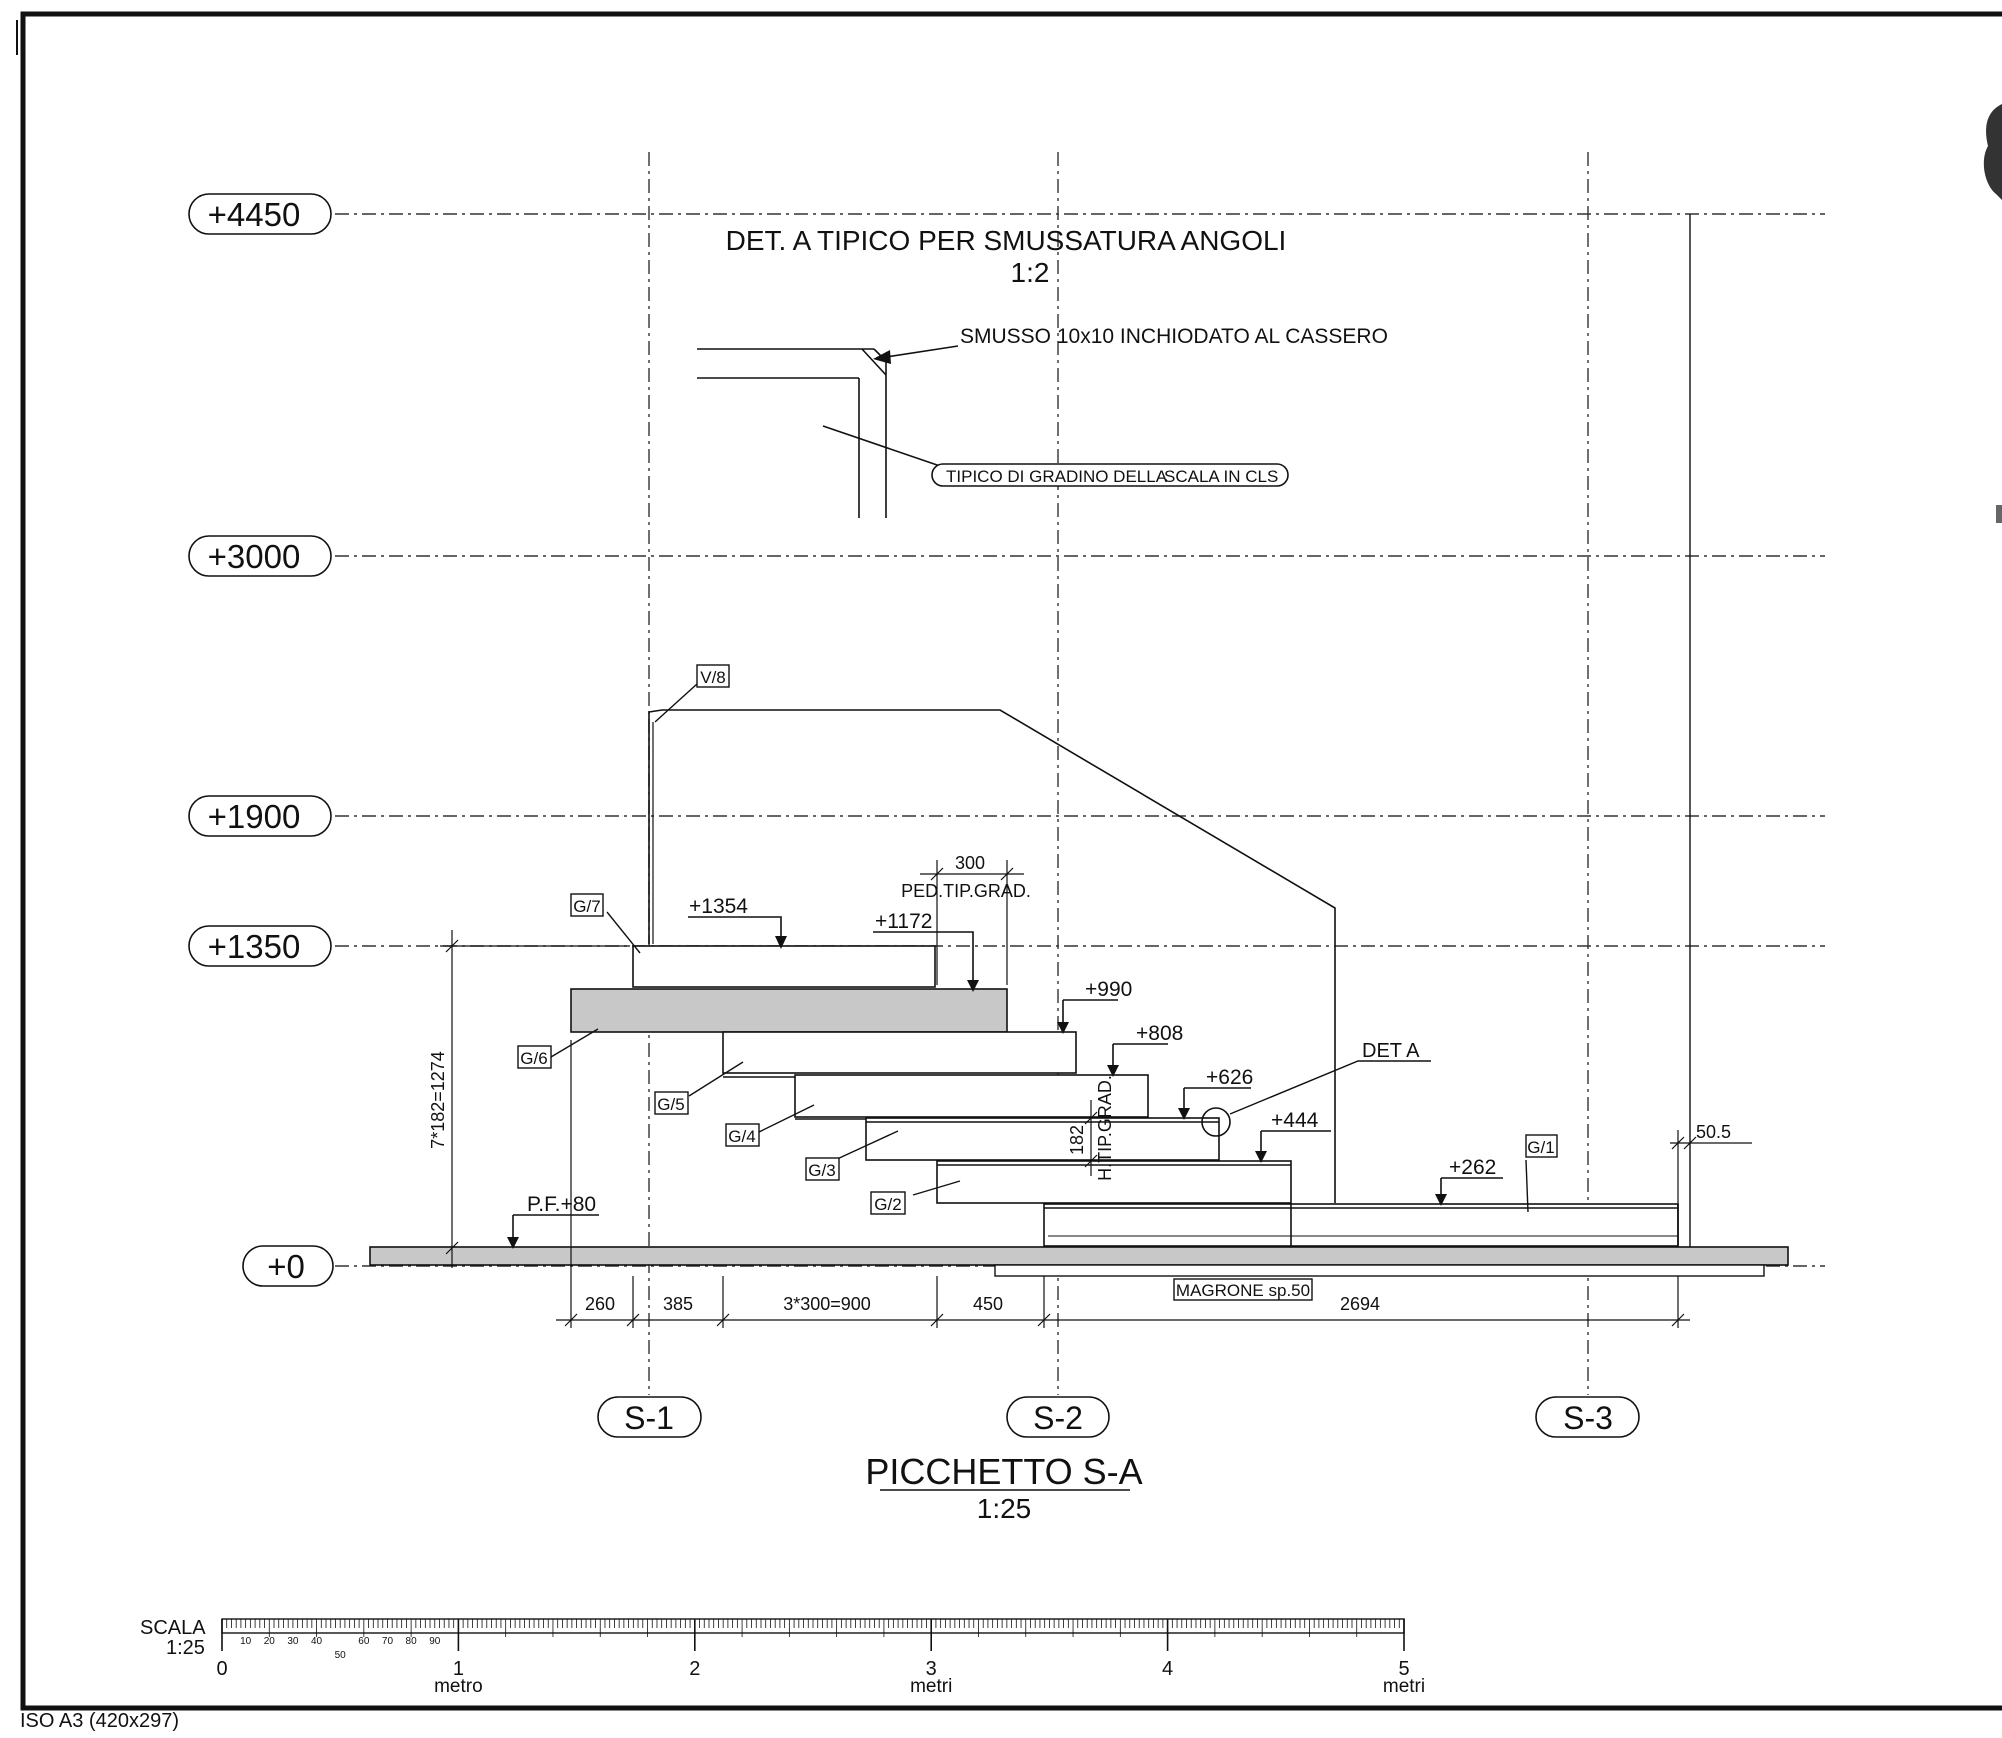 This screenshot has width=2002, height=1738. What do you see at coordinates (1057, 476) in the screenshot?
I see `step-note-a: TIPICO DI GRADINO DELLA` at bounding box center [1057, 476].